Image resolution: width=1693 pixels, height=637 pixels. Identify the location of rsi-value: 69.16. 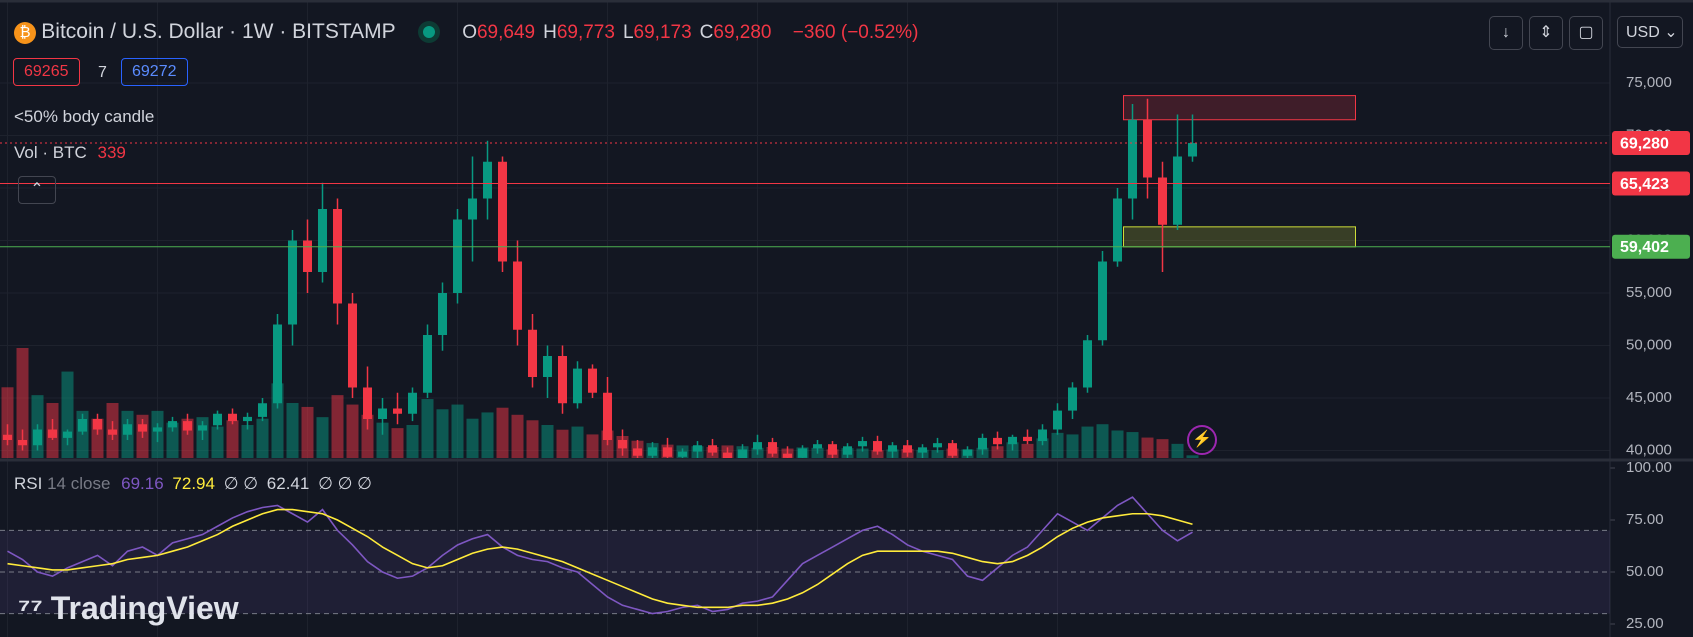
(142, 483).